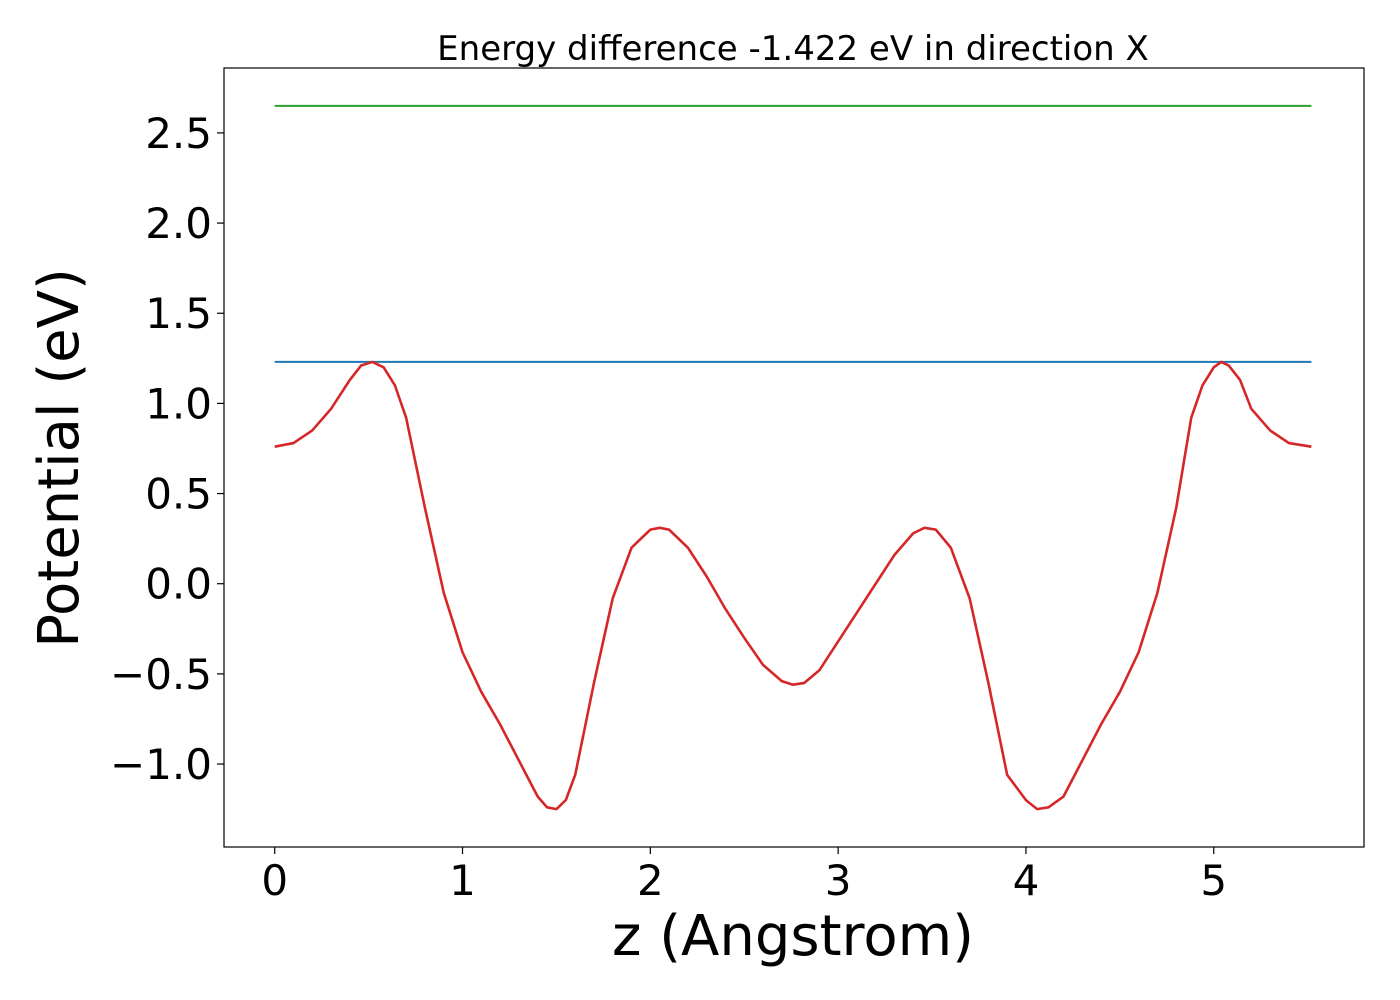 This screenshot has width=1400, height=1000. What do you see at coordinates (178, 403) in the screenshot?
I see `y-tick-label: 1.0` at bounding box center [178, 403].